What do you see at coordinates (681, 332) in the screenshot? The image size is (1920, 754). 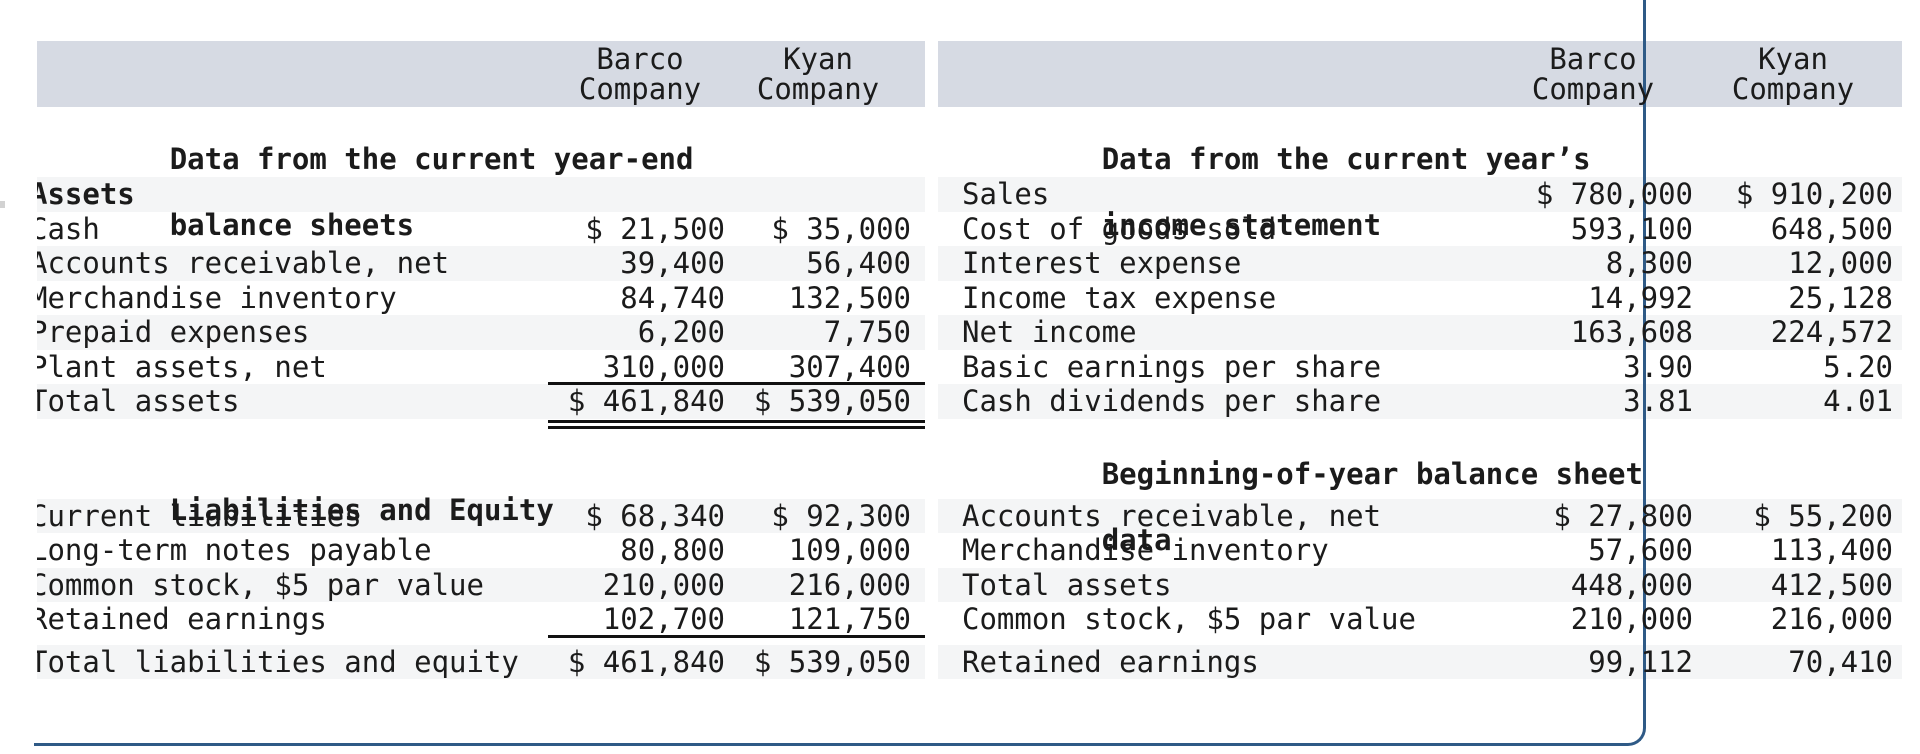 I see `barco-value: 6,200` at bounding box center [681, 332].